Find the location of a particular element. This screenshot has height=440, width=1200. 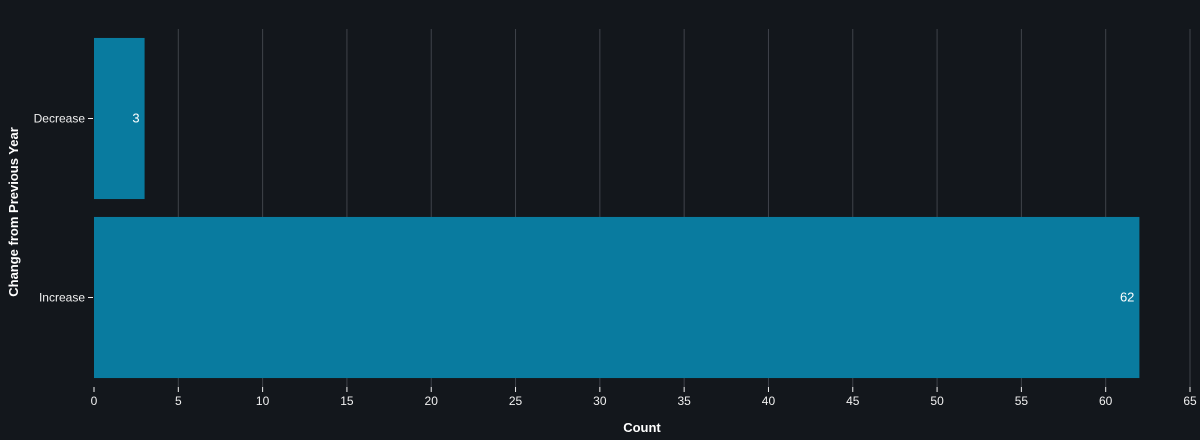

x-tick-label: 30 is located at coordinates (600, 401).